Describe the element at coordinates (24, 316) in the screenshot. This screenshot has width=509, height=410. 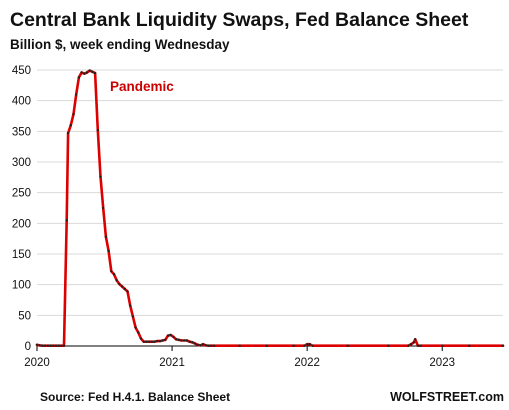
I see `y-tick-label: 50` at that location.